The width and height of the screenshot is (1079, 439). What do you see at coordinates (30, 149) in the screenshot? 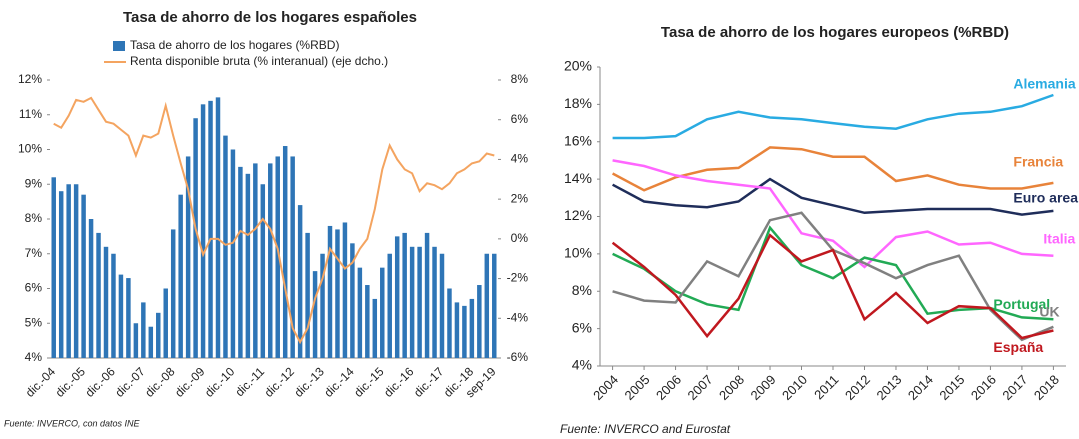
I see `y-tick-label: 10%` at bounding box center [30, 149].